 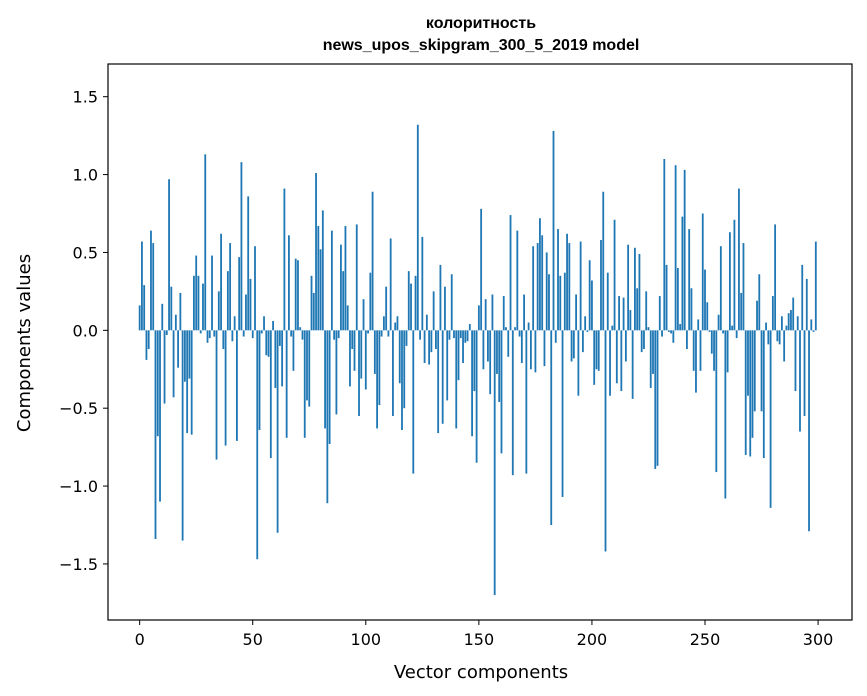 What do you see at coordinates (818, 639) in the screenshot?
I see `x-tick-label: 300` at bounding box center [818, 639].